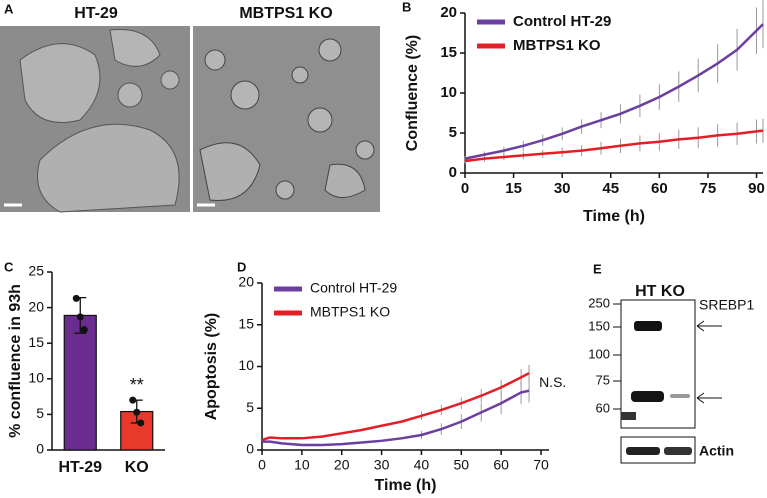  I want to click on x-tick-label: 40, so click(422, 465).